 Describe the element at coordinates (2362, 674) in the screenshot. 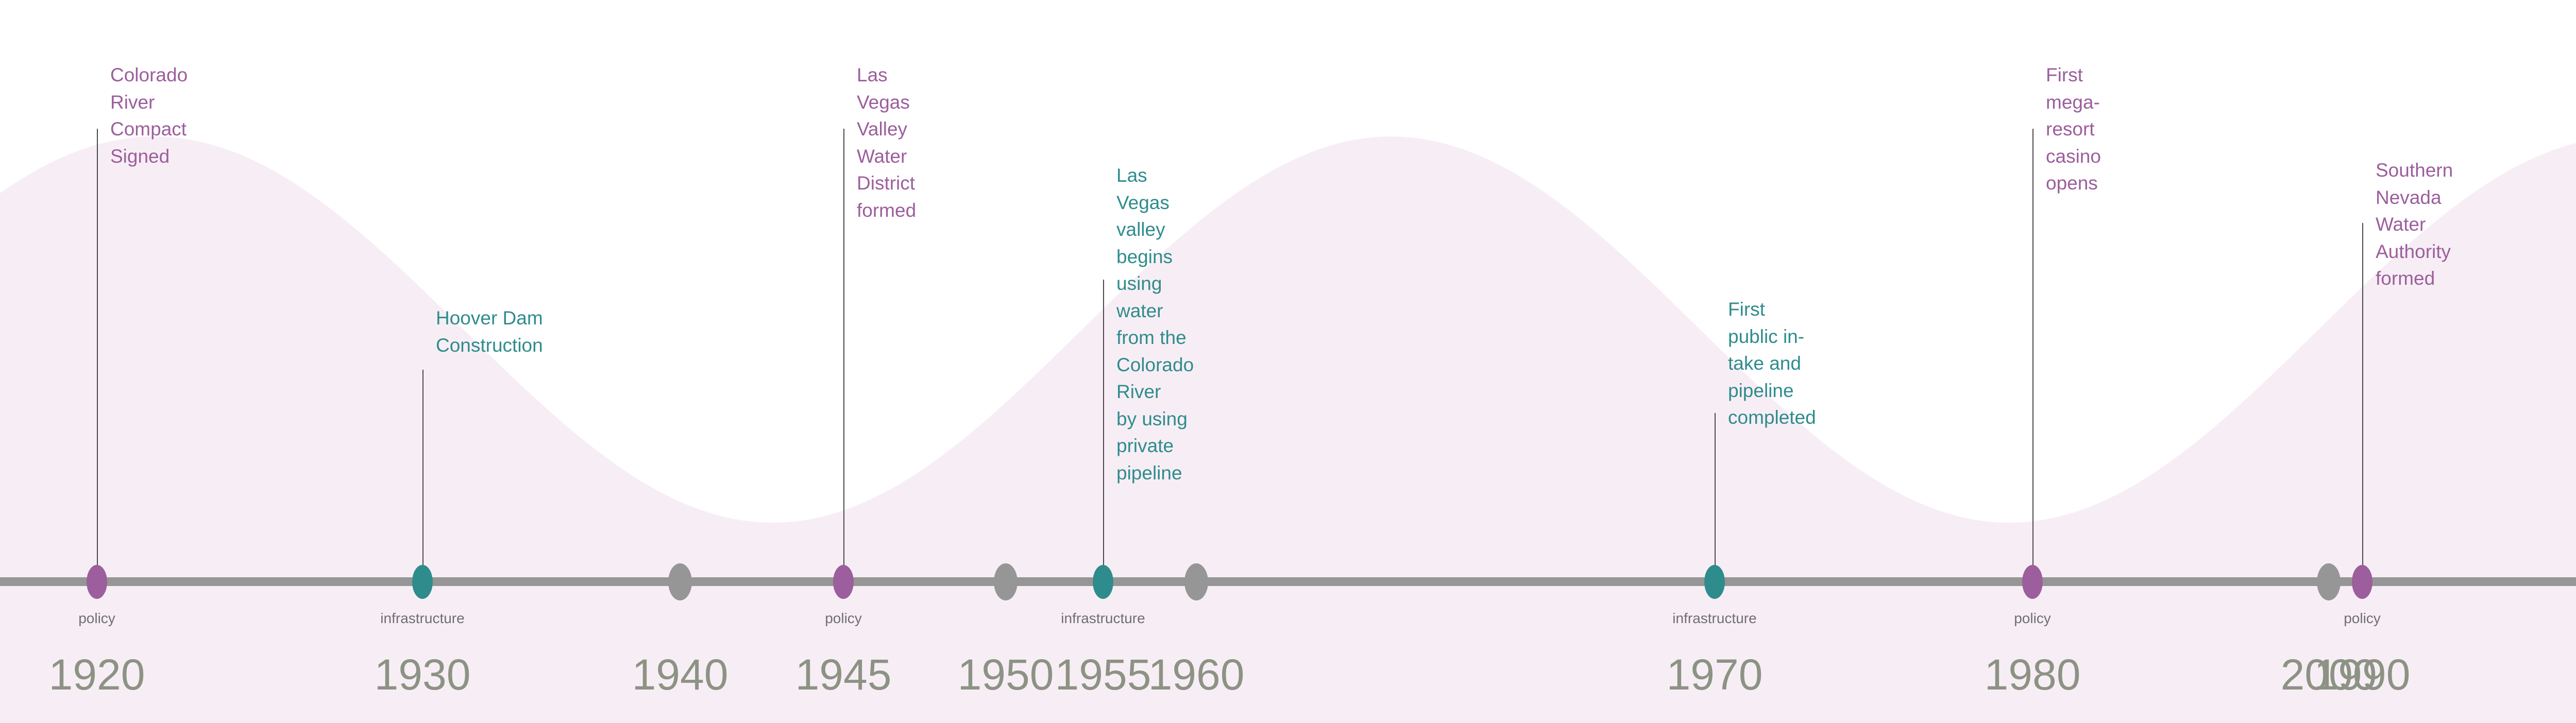

I see `event-year-label: 1990` at that location.